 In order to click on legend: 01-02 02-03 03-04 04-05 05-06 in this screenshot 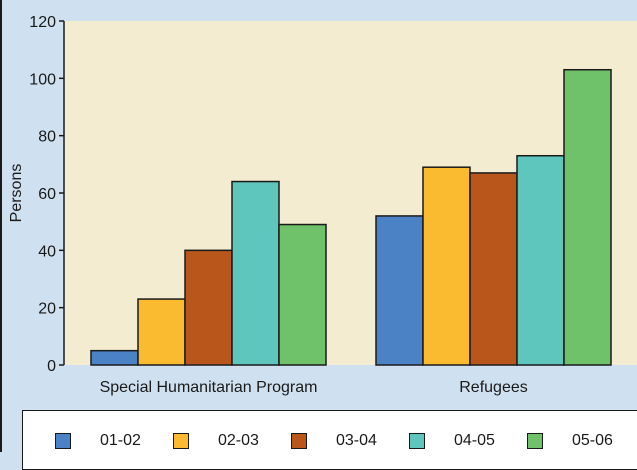, I will do `click(329, 440)`.